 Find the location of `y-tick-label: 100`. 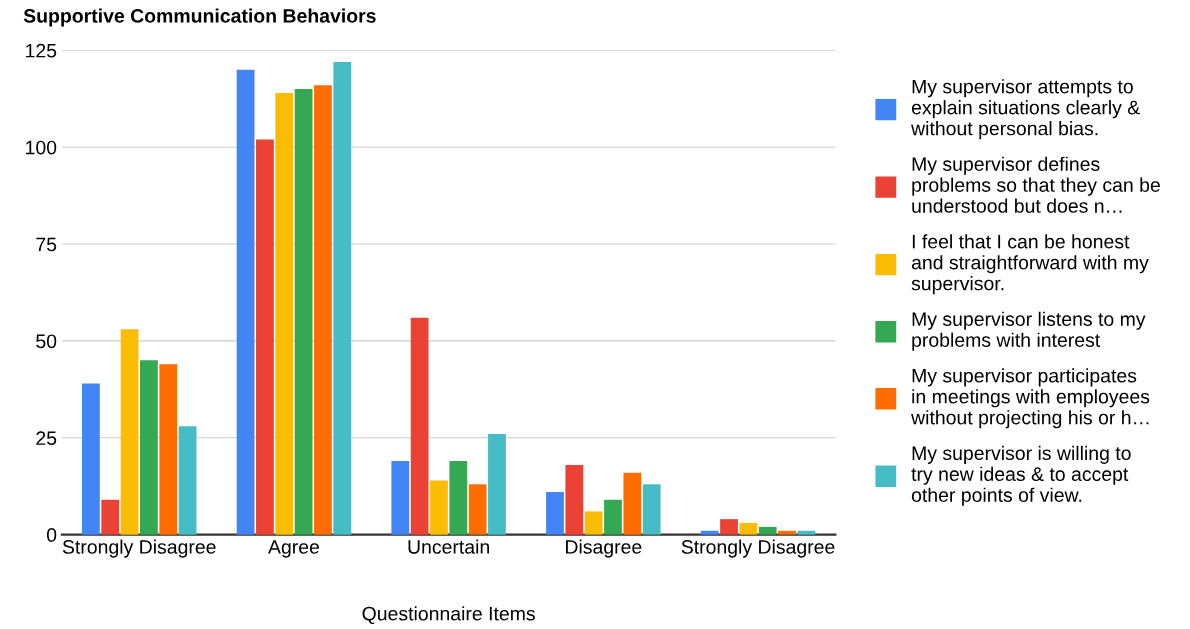

y-tick-label: 100 is located at coordinates (41, 147).